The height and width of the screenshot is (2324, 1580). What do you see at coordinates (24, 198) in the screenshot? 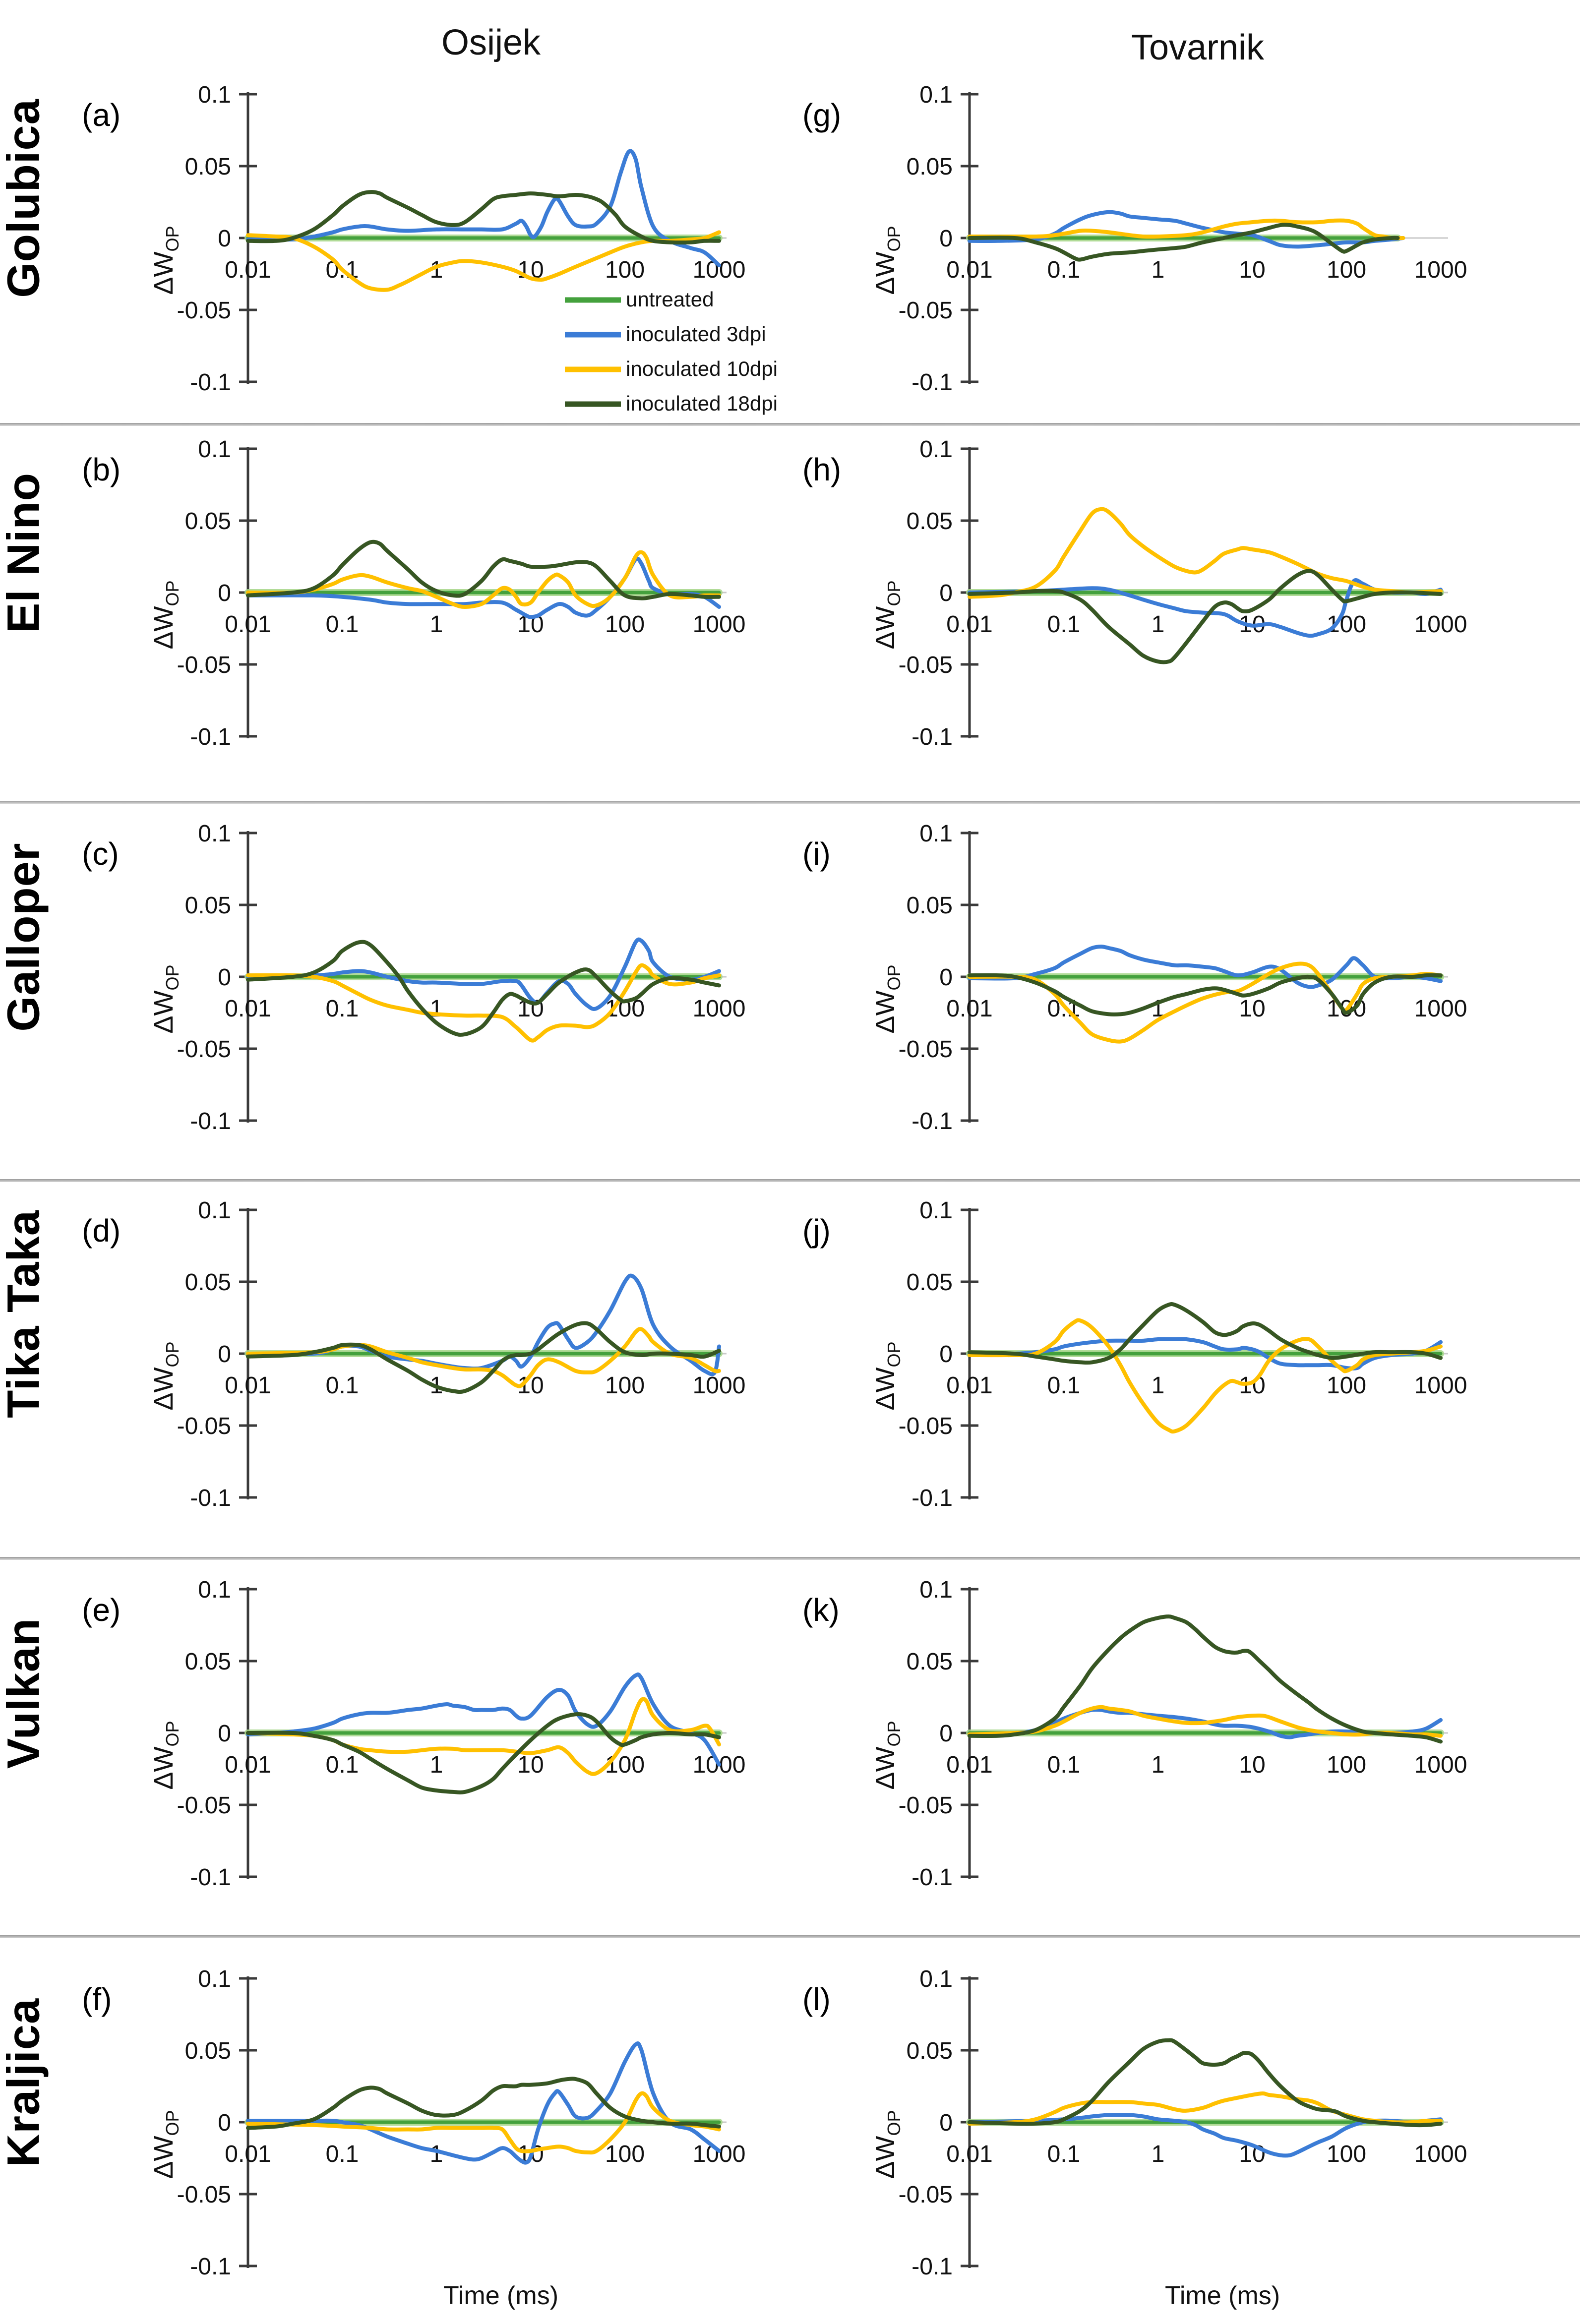
I see `row-label-golubica: Golubica` at bounding box center [24, 198].